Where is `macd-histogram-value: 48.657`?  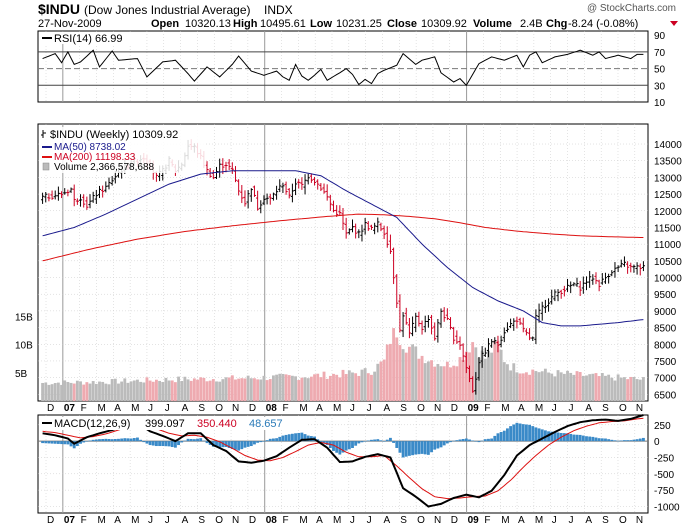
macd-histogram-value: 48.657 is located at coordinates (266, 424).